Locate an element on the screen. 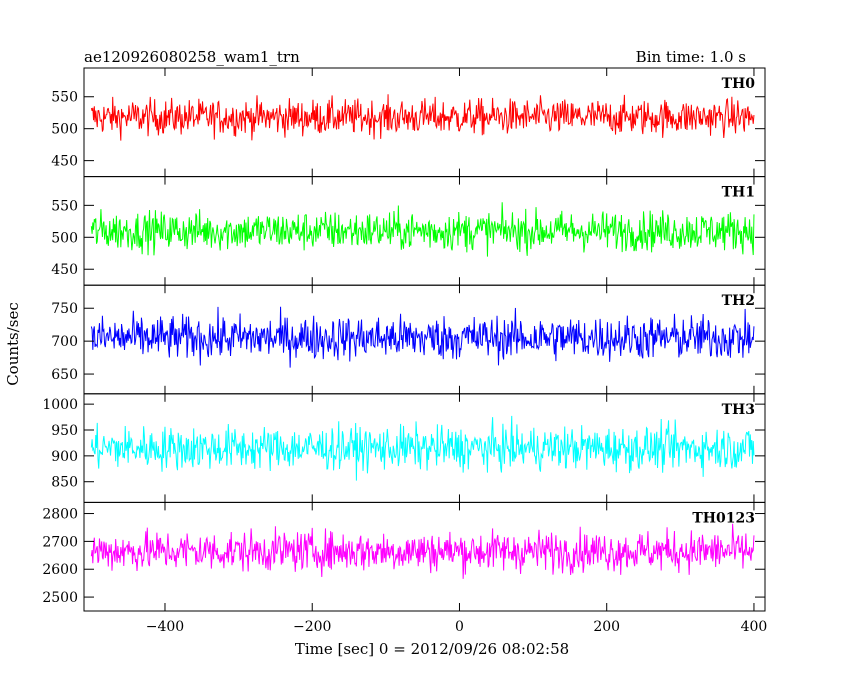  series-line-th0123 is located at coordinates (422, 551).